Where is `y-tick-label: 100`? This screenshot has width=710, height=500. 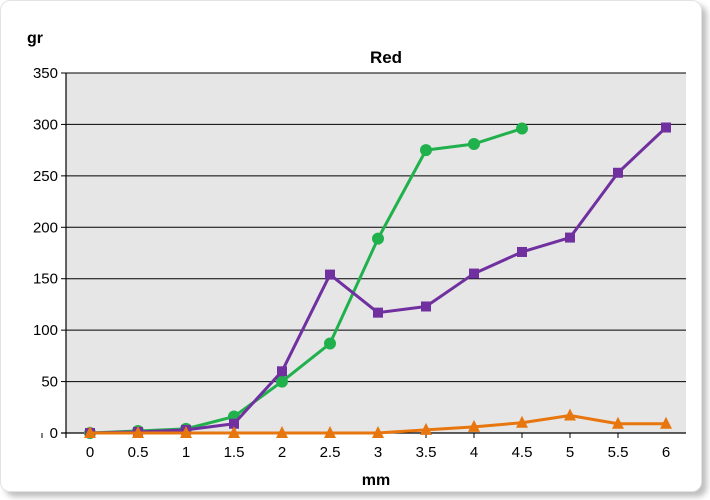 y-tick-label: 100 is located at coordinates (45, 330).